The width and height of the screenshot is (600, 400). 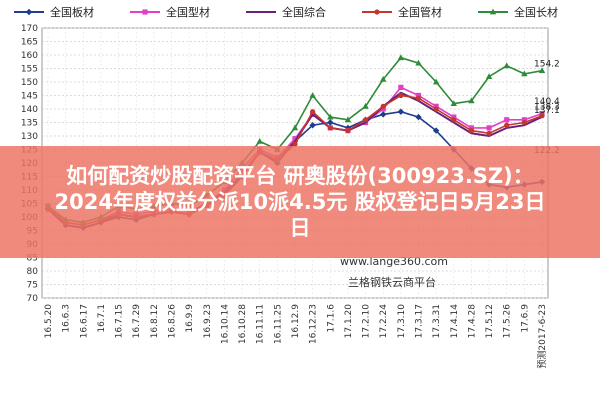 I want to click on y-tick-label: 140, so click(x=29, y=110).